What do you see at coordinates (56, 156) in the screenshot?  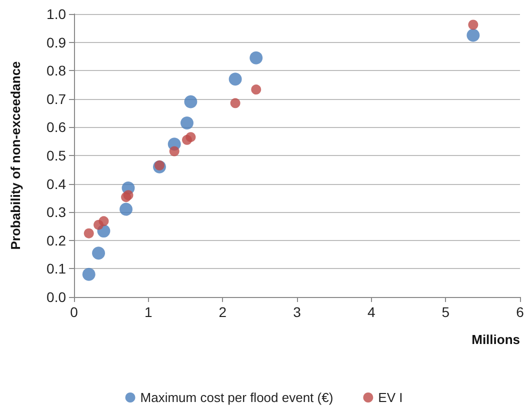 I see `y-tick-label: 0.5` at bounding box center [56, 156].